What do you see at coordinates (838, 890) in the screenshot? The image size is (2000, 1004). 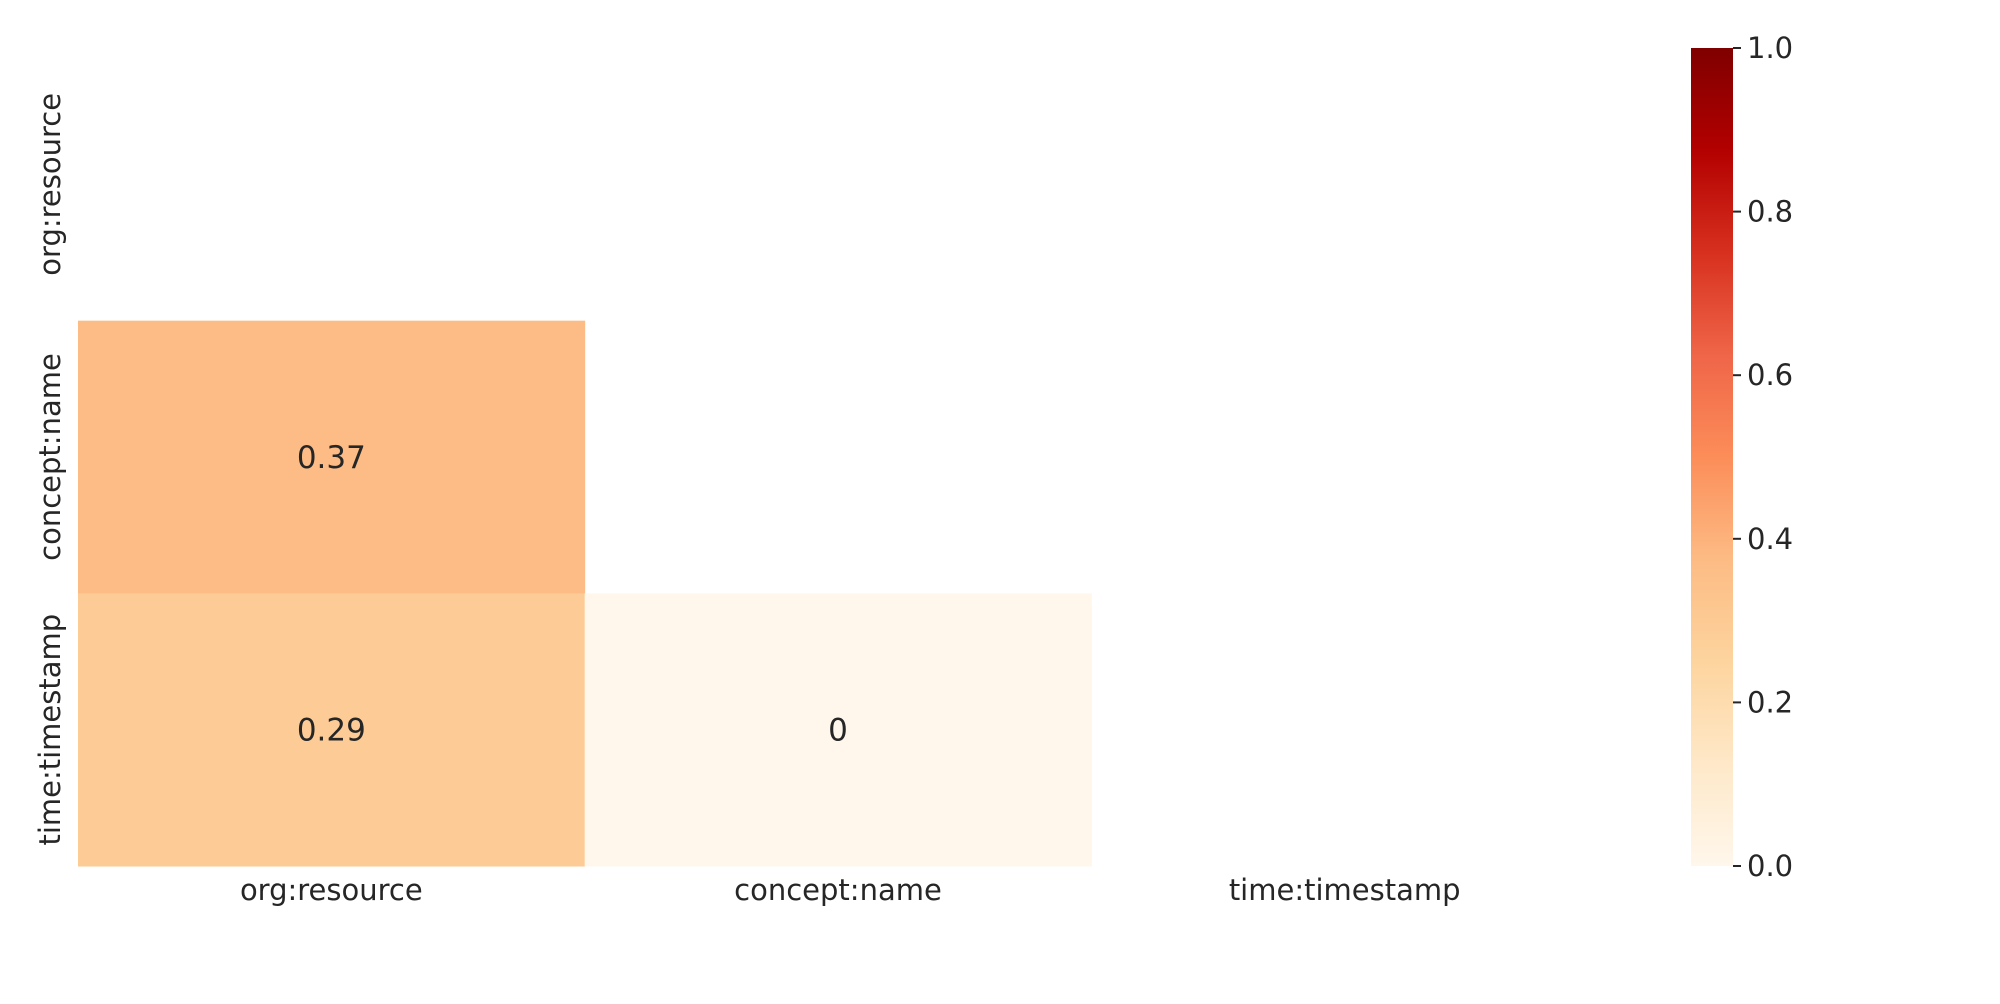 I see `x-tick-label-concept-name: concept:name` at bounding box center [838, 890].